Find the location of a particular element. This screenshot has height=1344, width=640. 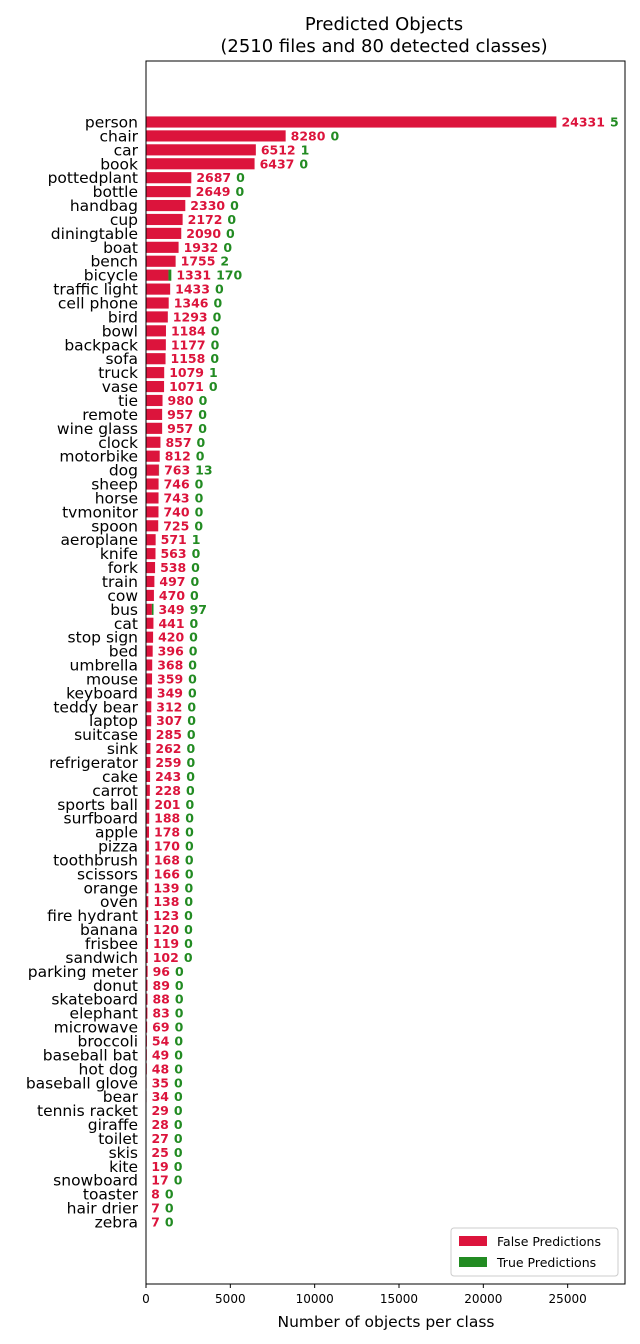

false-value-label: 497 0 is located at coordinates (179, 581).